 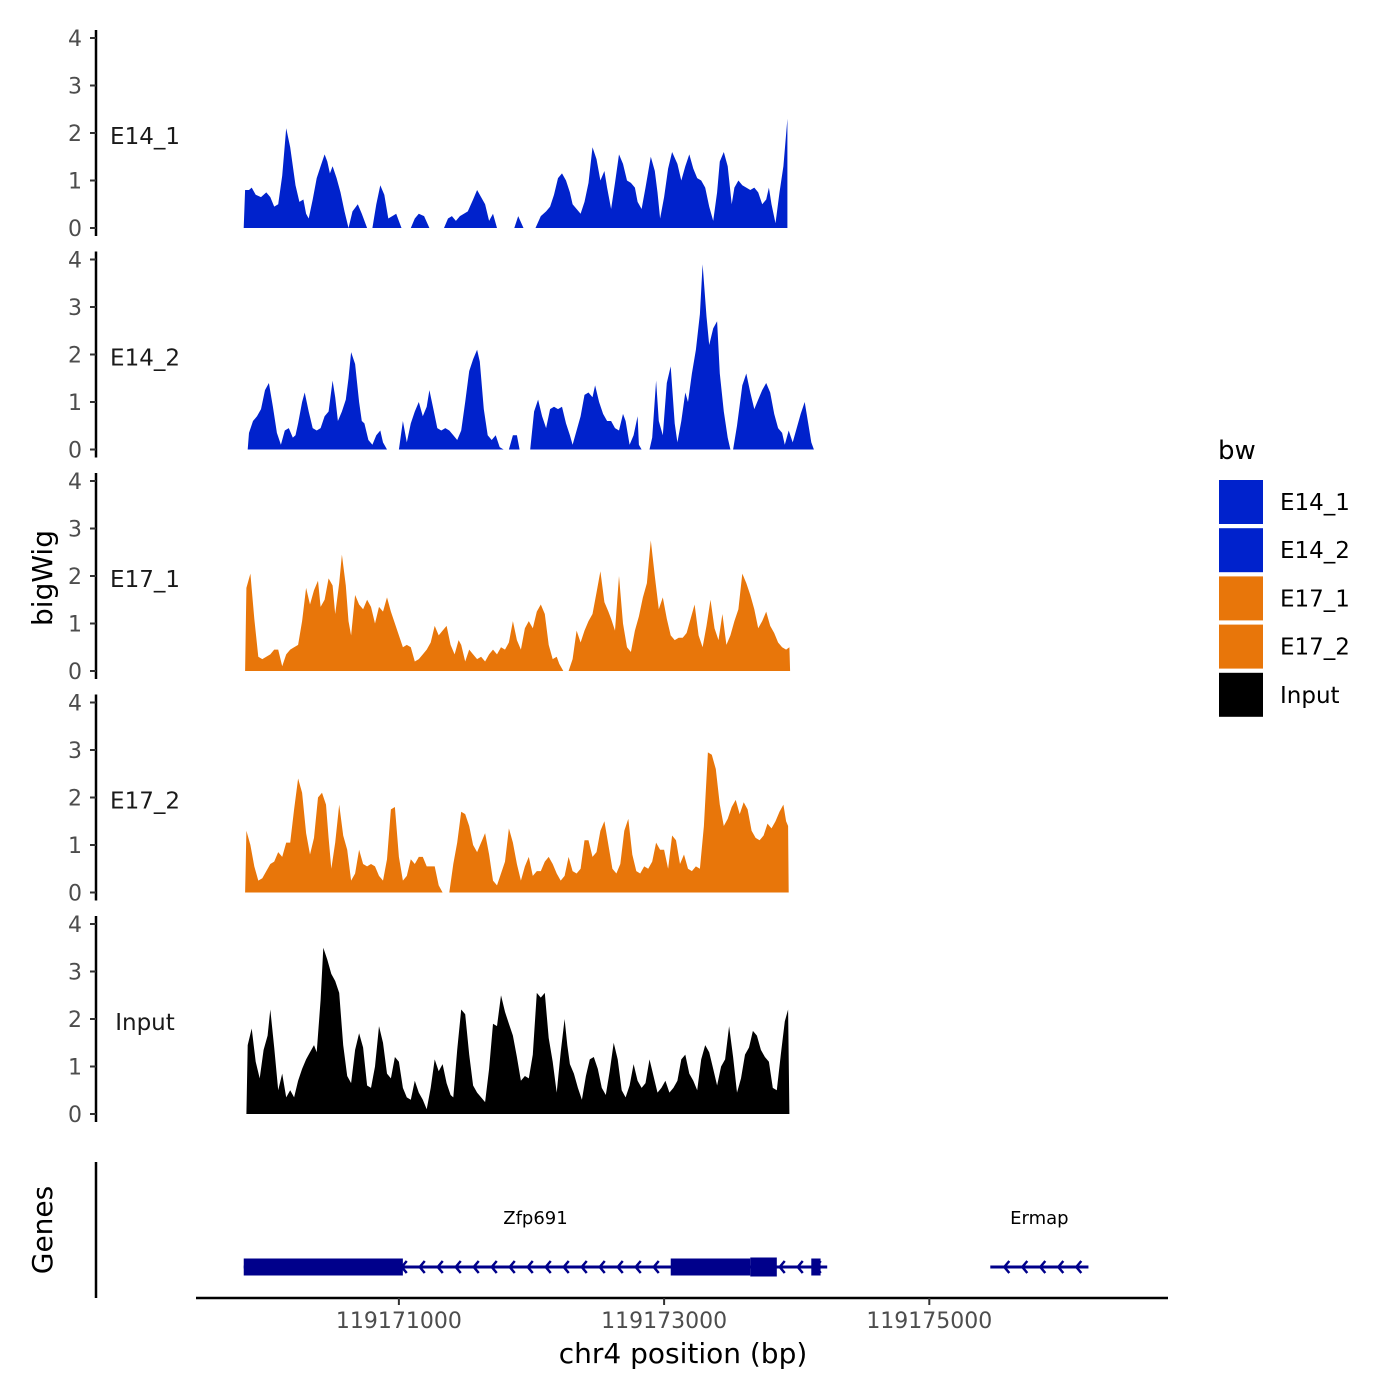 What do you see at coordinates (399, 1321) in the screenshot?
I see `x-tick-label: 119171000` at bounding box center [399, 1321].